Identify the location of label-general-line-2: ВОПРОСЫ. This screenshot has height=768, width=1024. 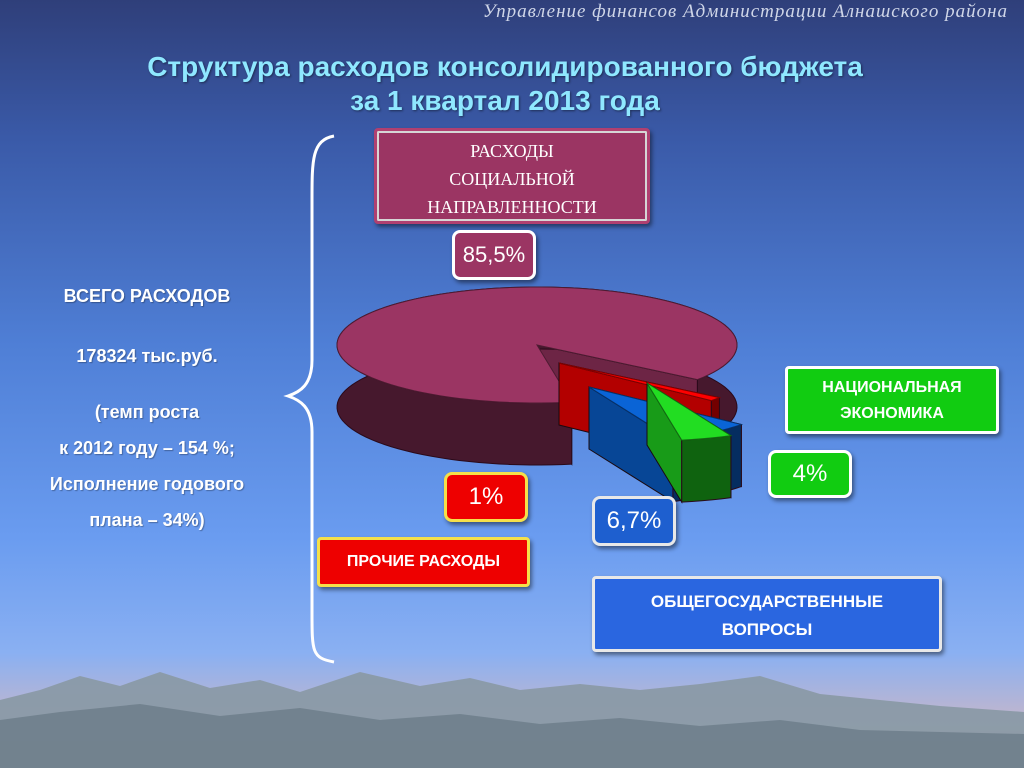
(767, 629).